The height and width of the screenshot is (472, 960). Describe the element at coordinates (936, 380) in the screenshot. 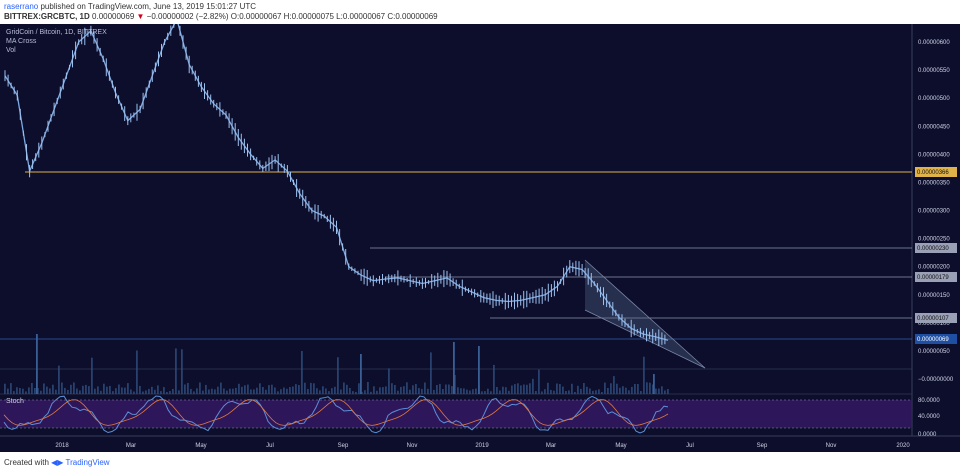

I see `price-tick-label: −0.00000000` at that location.